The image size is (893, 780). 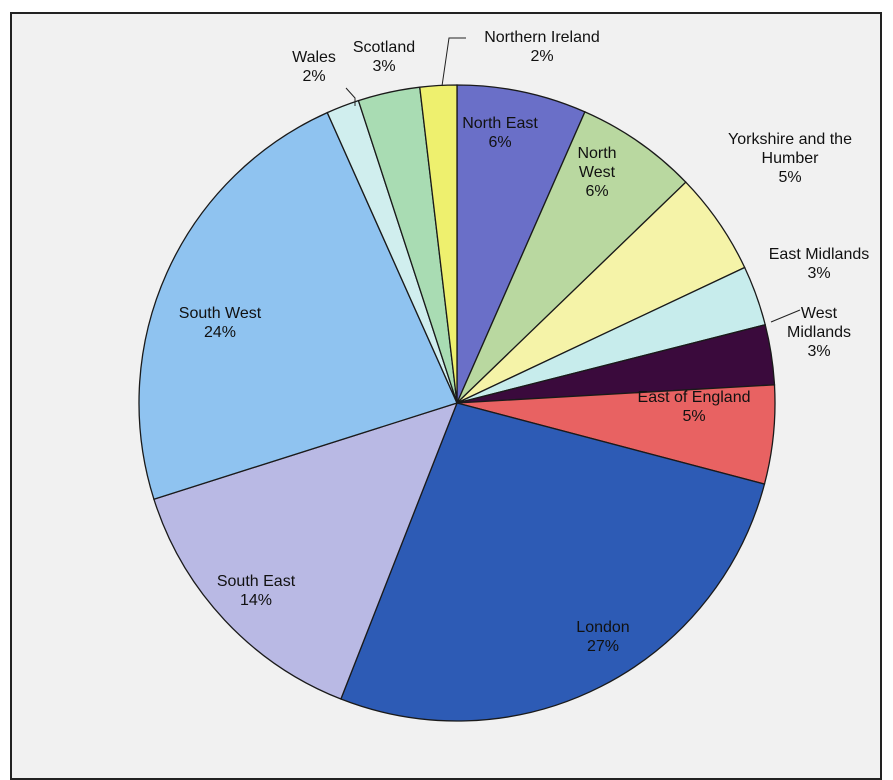 I want to click on leader-line-northern-ireland, so click(x=453, y=62).